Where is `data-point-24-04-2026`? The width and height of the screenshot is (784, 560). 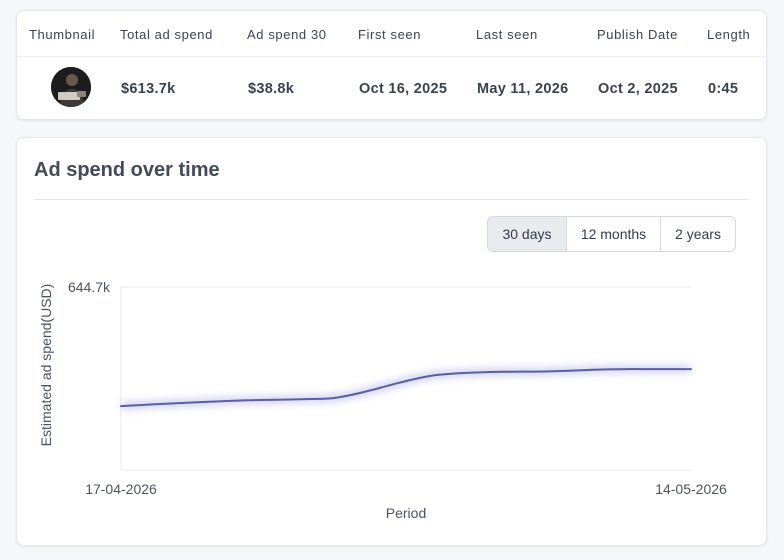 data-point-24-04-2026 is located at coordinates (269, 400).